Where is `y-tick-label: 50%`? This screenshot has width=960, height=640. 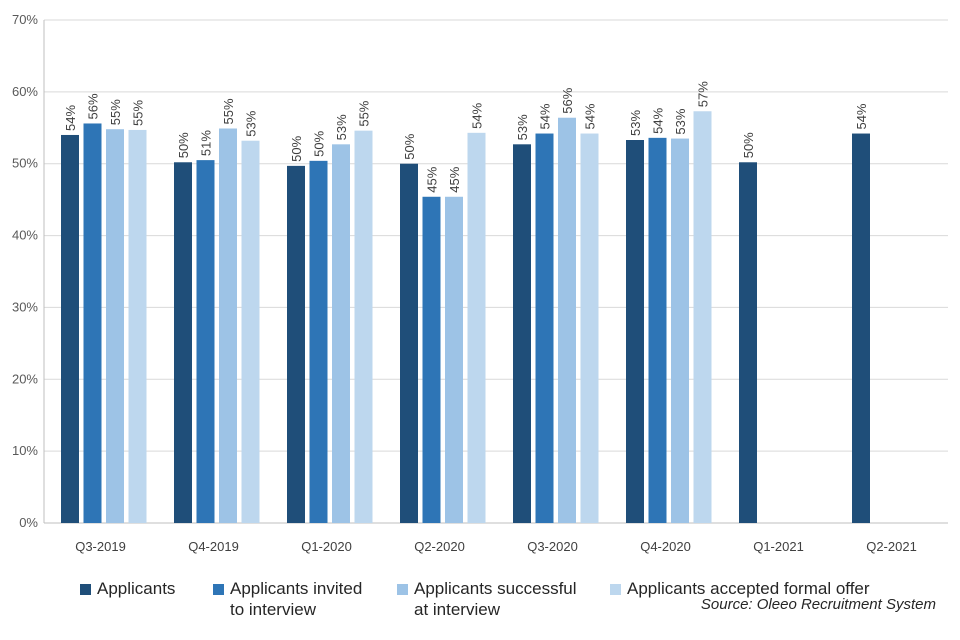 y-tick-label: 50% is located at coordinates (25, 163).